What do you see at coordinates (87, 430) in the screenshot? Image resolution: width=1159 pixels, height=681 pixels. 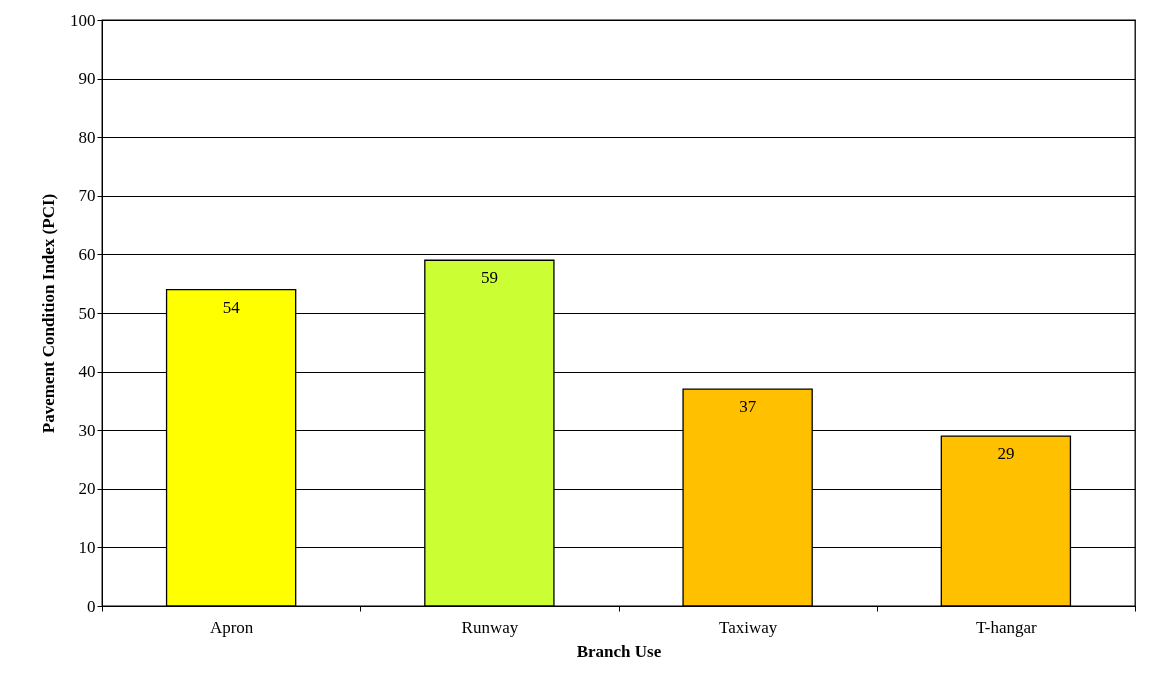 I see `y-tick-label: 30` at bounding box center [87, 430].